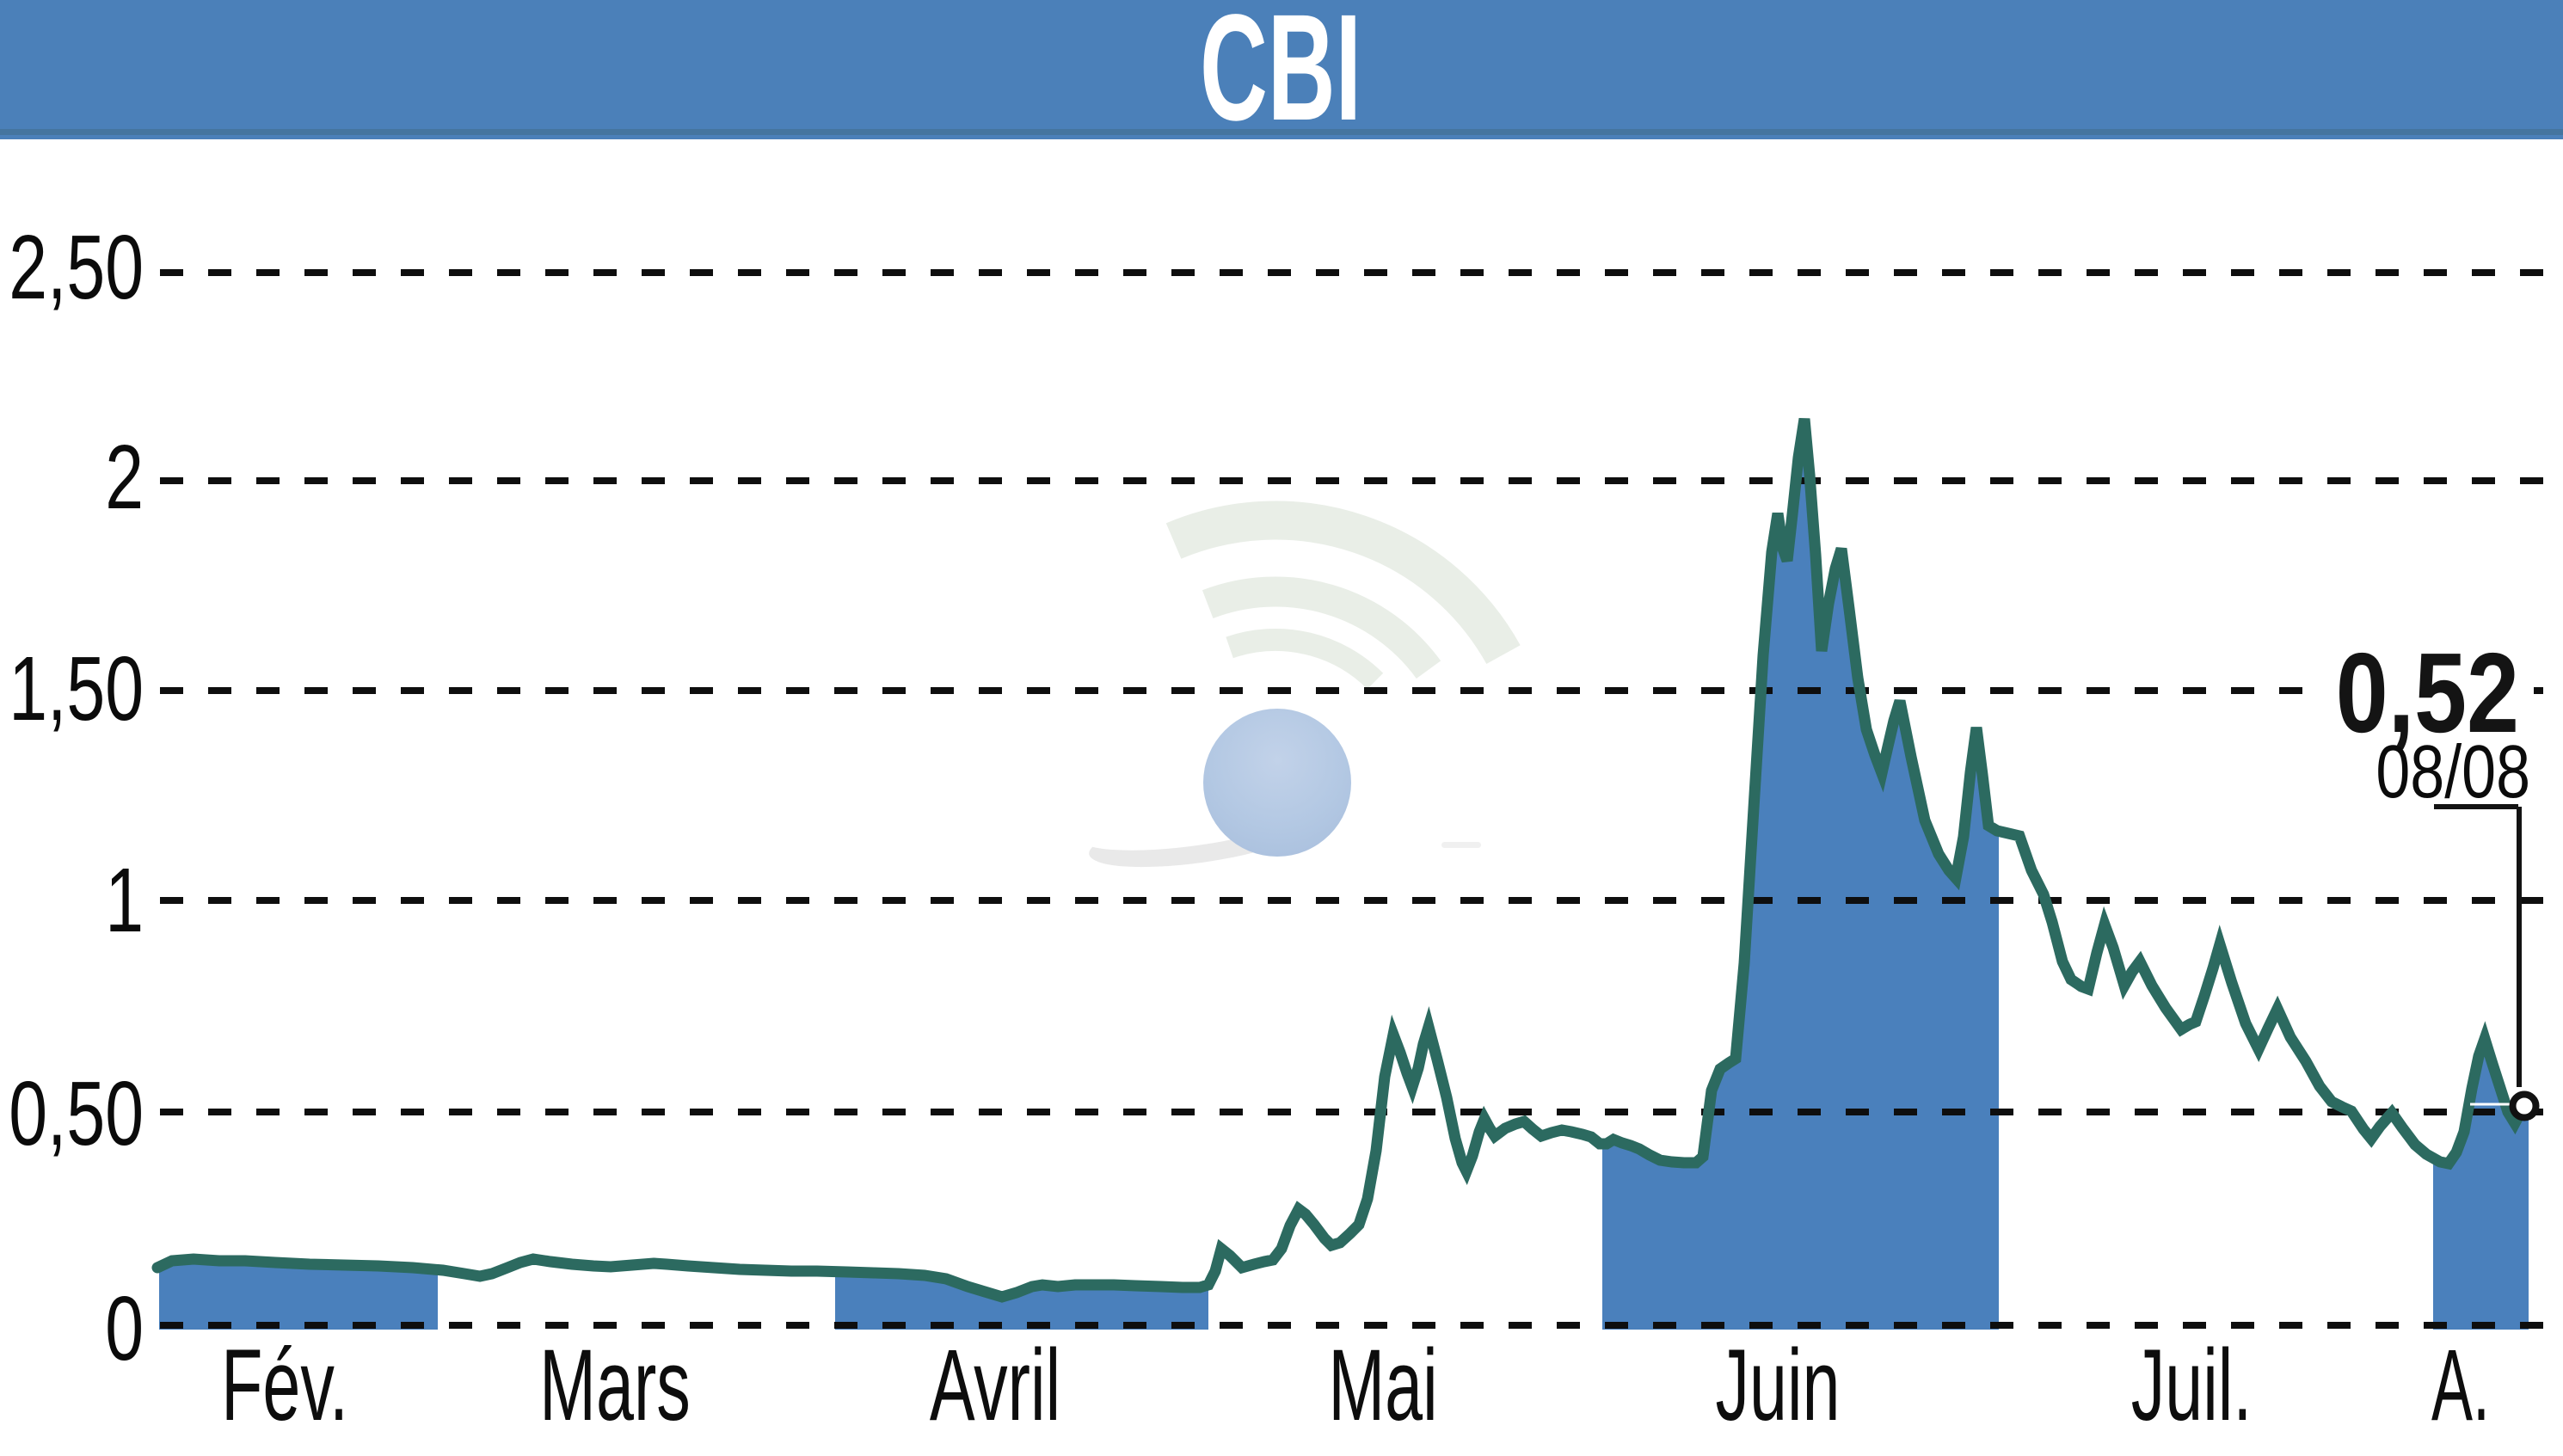 This screenshot has width=2563, height=1456. Describe the element at coordinates (1280, 76) in the screenshot. I see `svg-text: CBI` at that location.